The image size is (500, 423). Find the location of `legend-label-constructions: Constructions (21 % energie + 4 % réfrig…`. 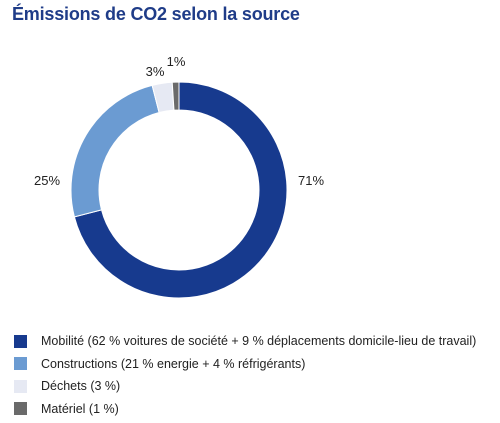

legend-label-constructions: Constructions (21 % energie + 4 % réfrig… is located at coordinates (173, 363).